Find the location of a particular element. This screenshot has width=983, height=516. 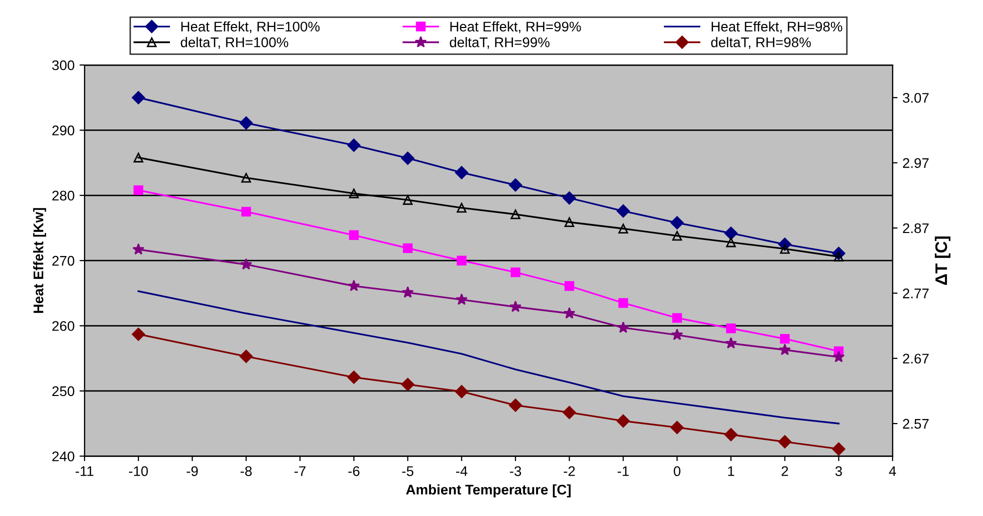

y-axis-title: Heat Effekt [Kw] is located at coordinates (39, 260).